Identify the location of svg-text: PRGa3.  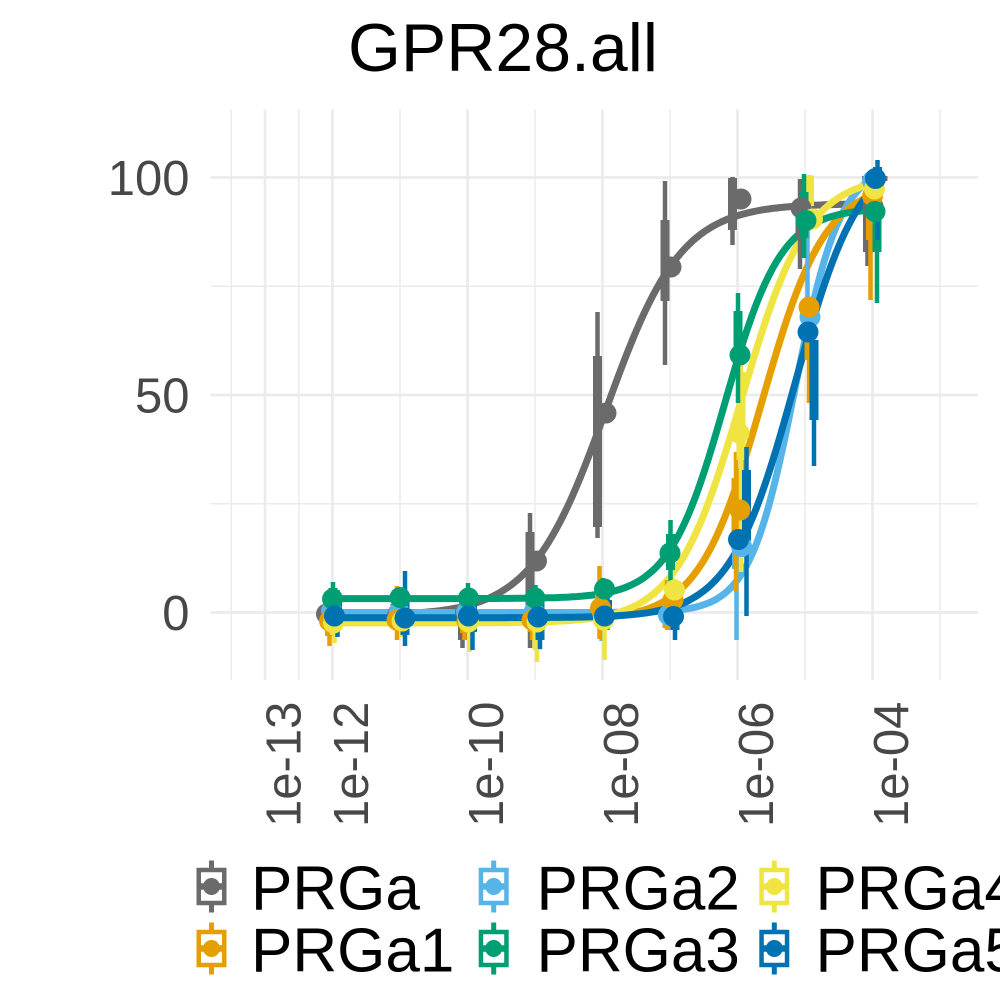
(638, 951).